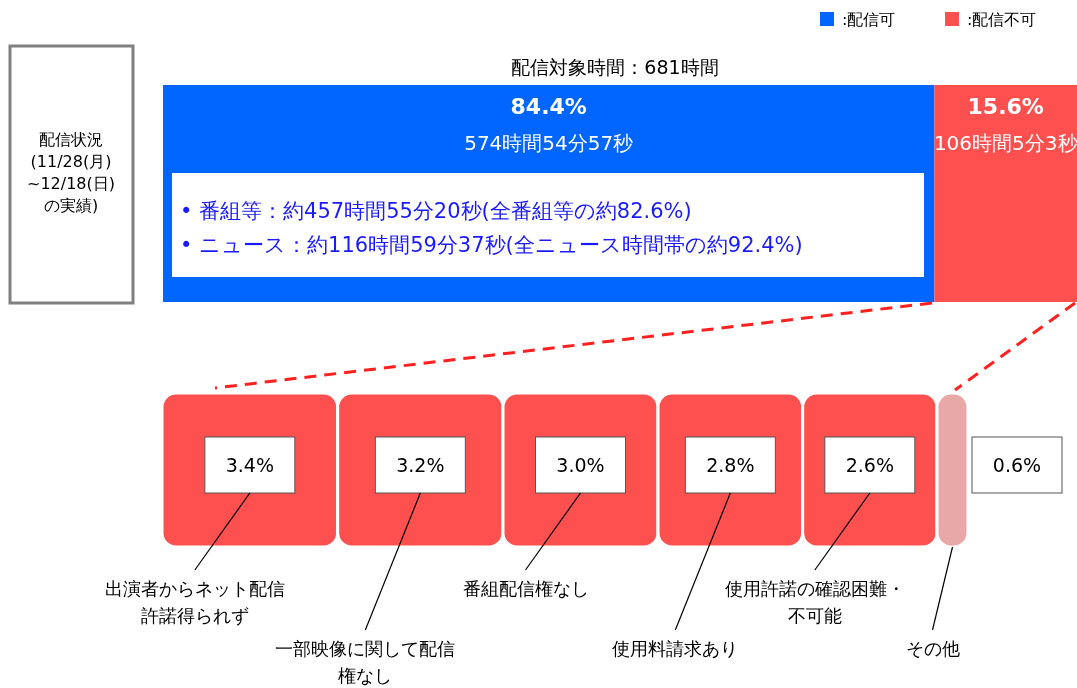 Image resolution: width=1077 pixels, height=688 pixels. What do you see at coordinates (675, 648) in the screenshot?
I see `text: 使用料請求あり` at bounding box center [675, 648].